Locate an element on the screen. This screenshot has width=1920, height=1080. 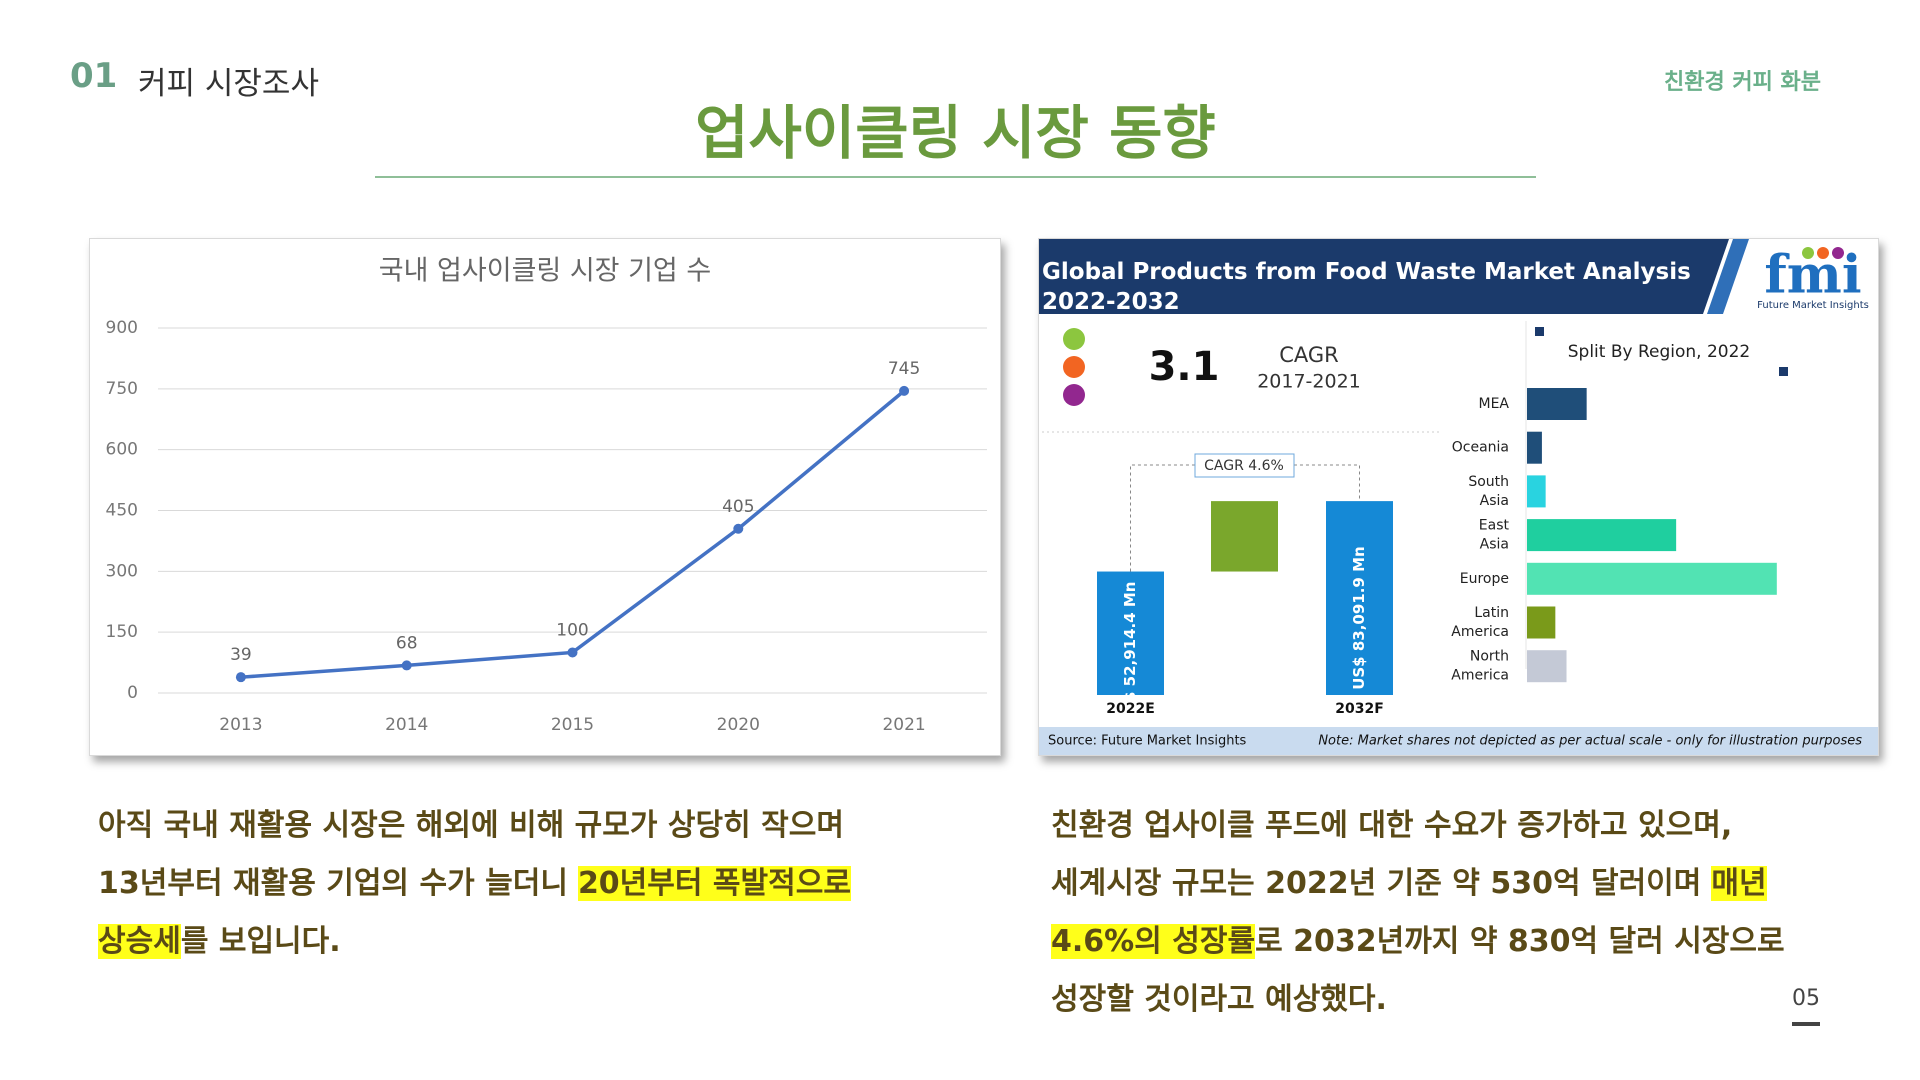
text-line: 13년부터 재활용 기업의 수가 늘더니 20년부터 폭발적으로 is located at coordinates (474, 884).